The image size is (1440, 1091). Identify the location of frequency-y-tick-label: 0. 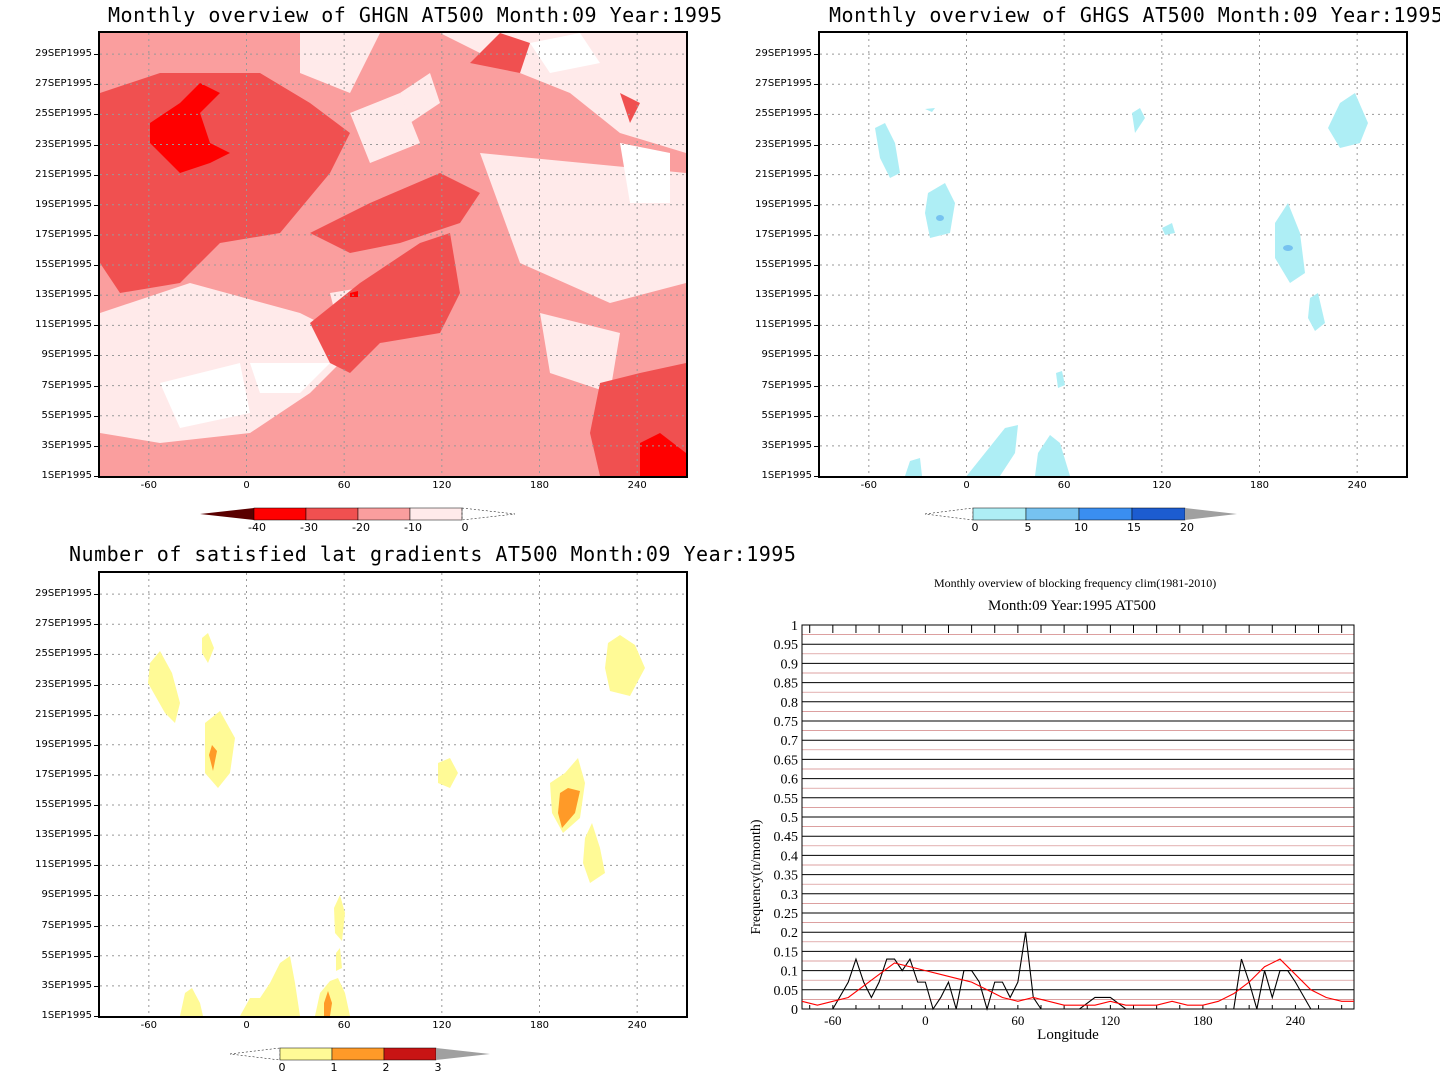
(794, 1010).